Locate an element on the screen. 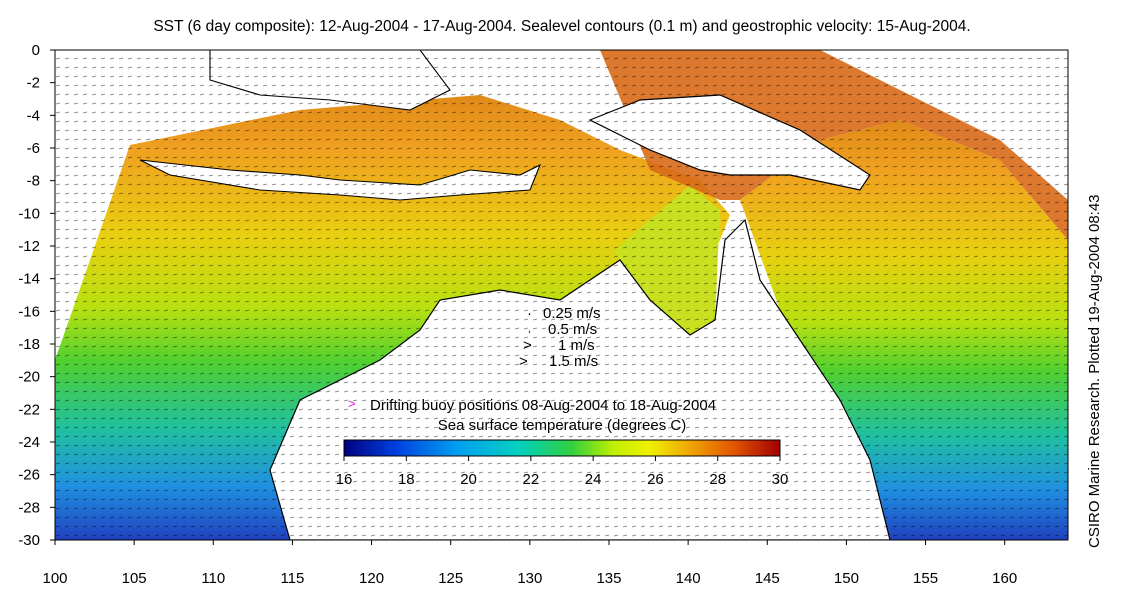 The width and height of the screenshot is (1124, 591). colorbar-tick-label: 22 is located at coordinates (531, 479).